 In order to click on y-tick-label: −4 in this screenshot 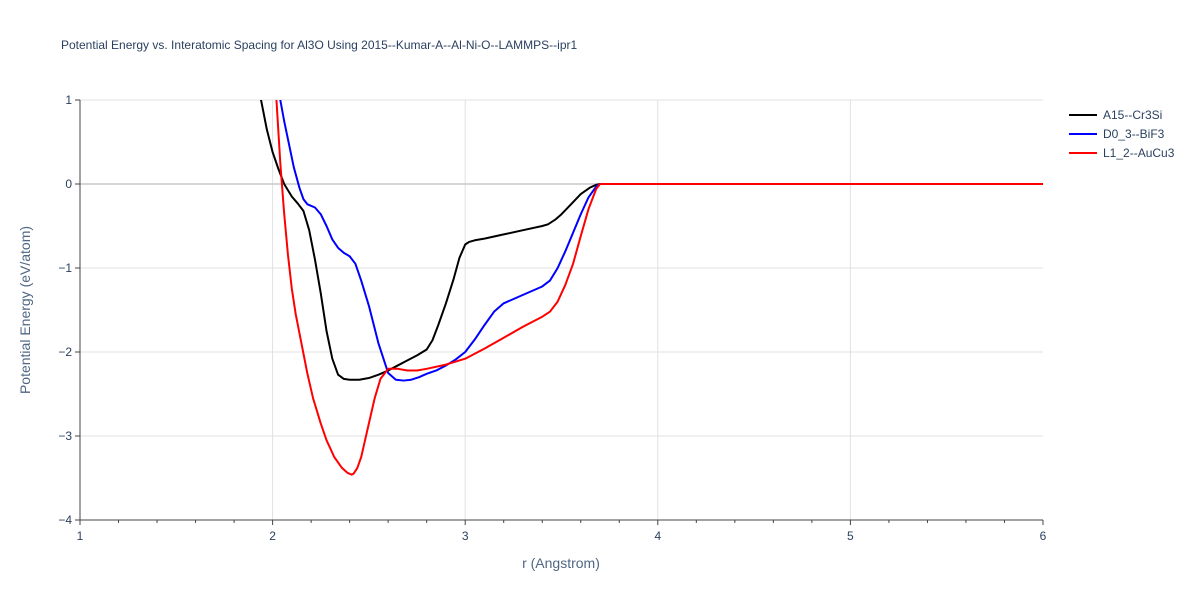, I will do `click(65, 520)`.